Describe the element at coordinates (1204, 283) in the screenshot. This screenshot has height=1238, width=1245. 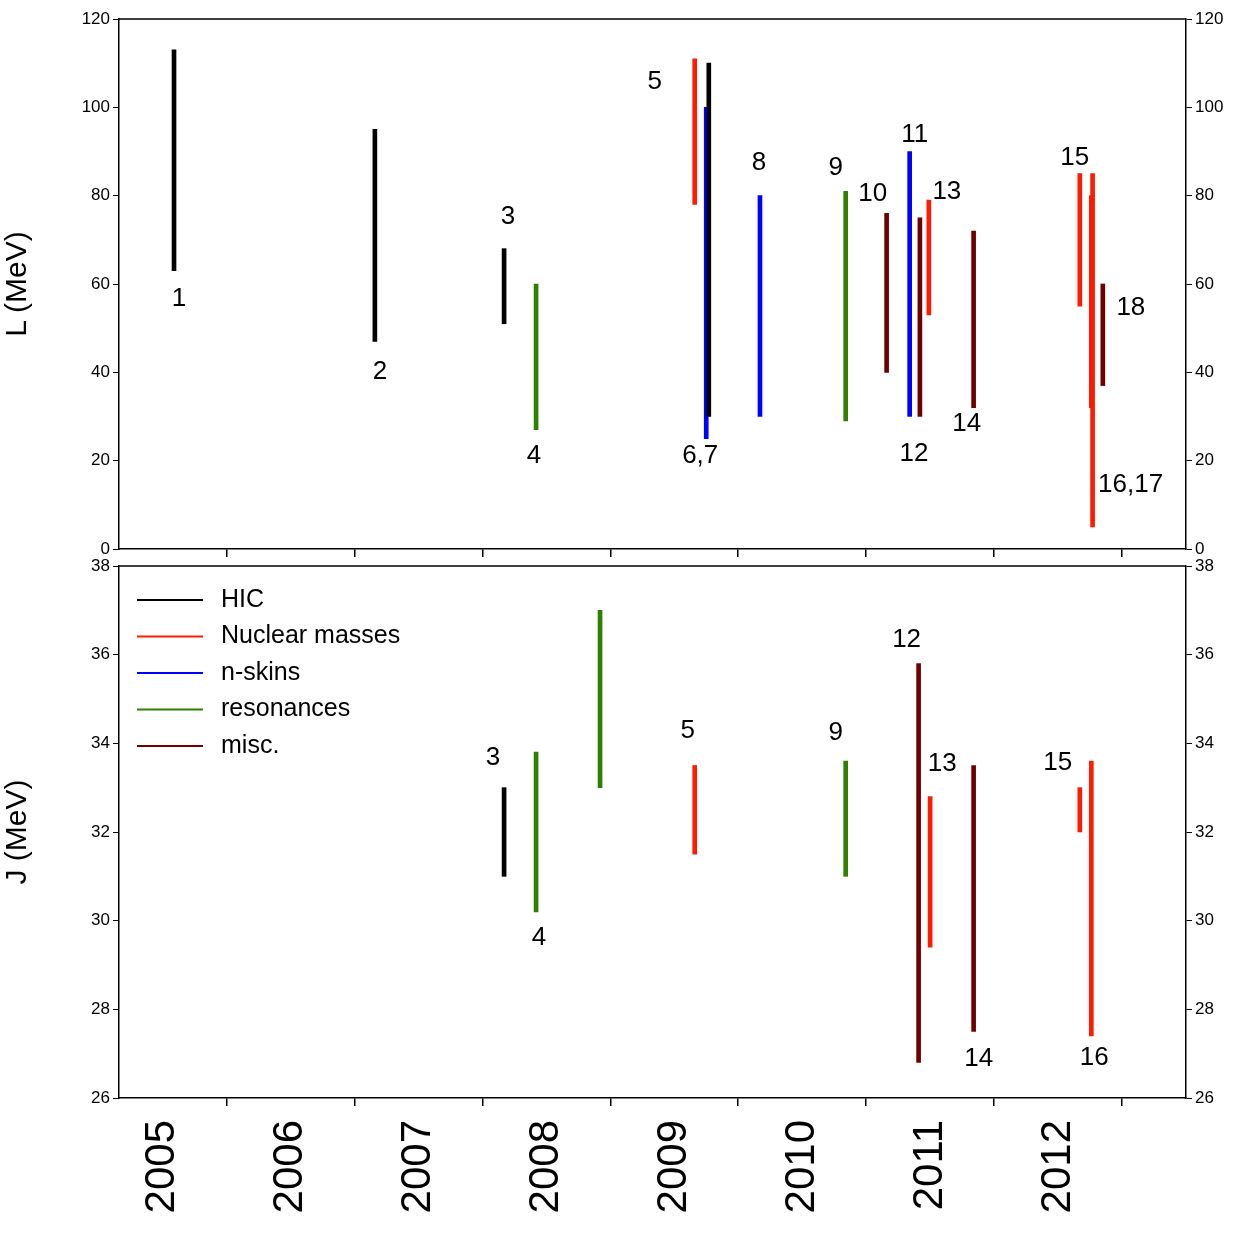
I see `y2-tick-label: 60` at that location.